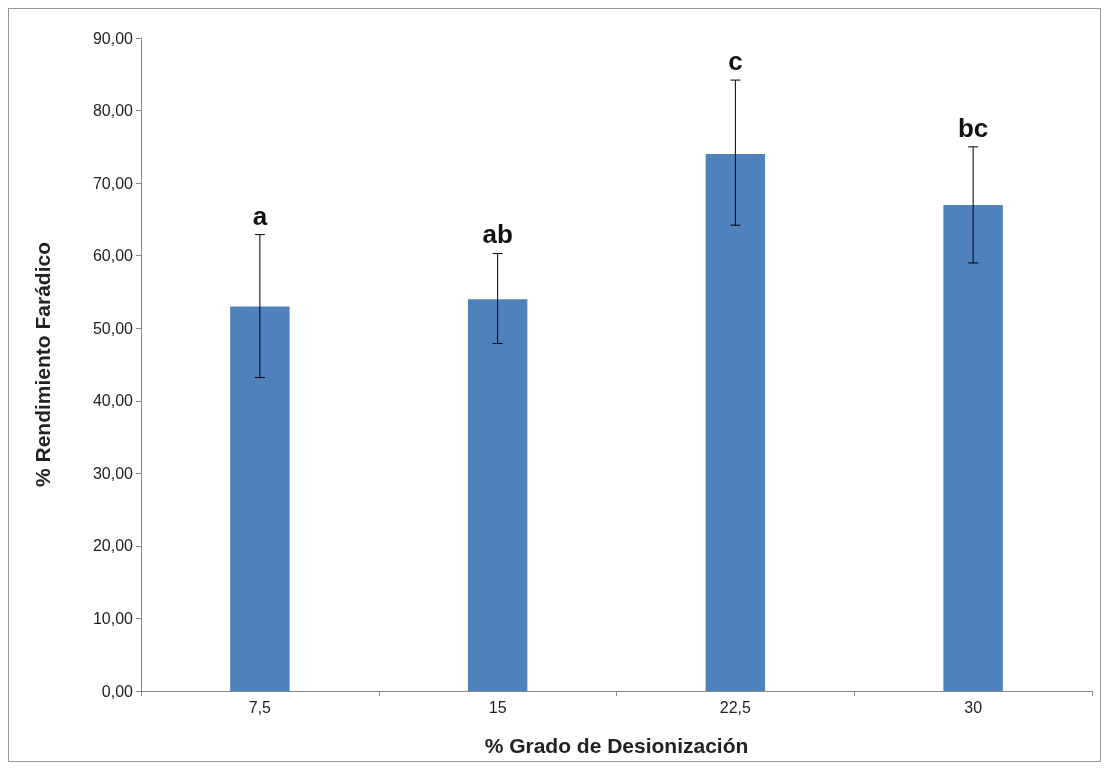 The height and width of the screenshot is (770, 1109). I want to click on x-tick-label: 30, so click(973, 707).